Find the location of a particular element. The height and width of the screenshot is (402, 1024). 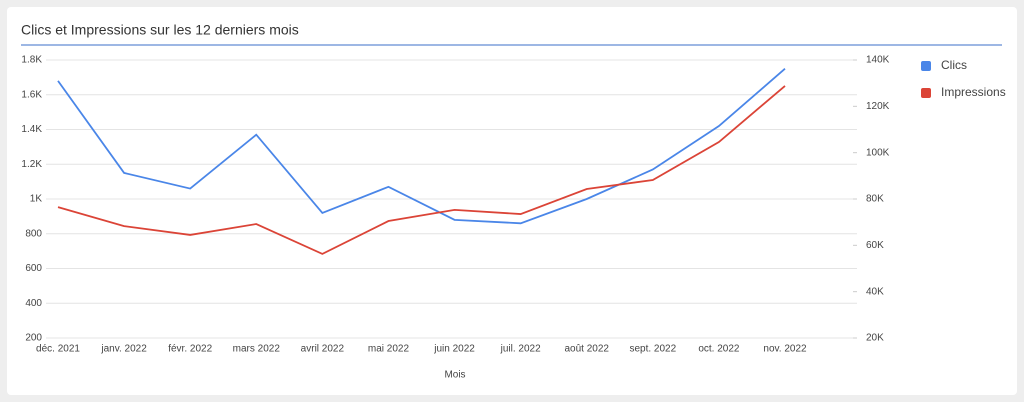

y2-tick-label: 140K is located at coordinates (878, 60).